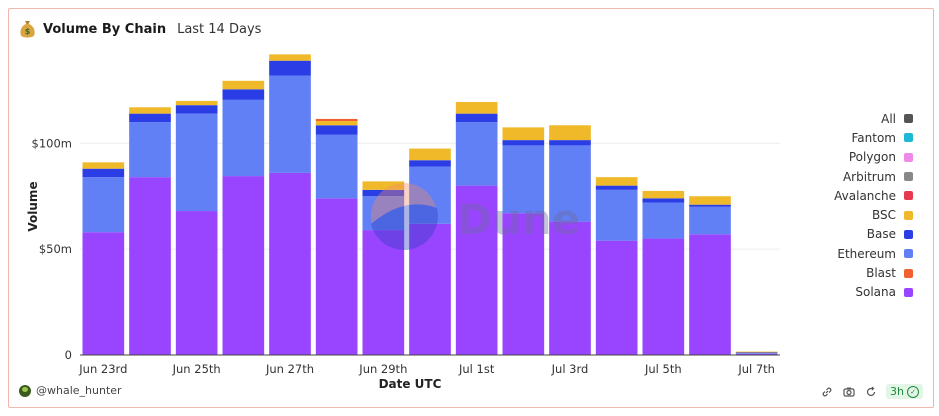 The height and width of the screenshot is (416, 939). Describe the element at coordinates (871, 392) in the screenshot. I see `refresh-icon` at that location.